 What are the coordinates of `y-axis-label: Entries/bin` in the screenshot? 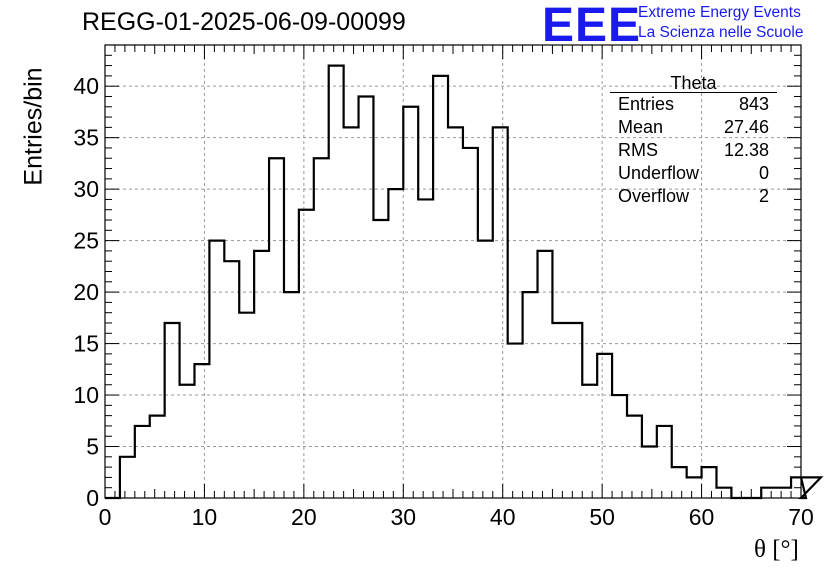 It's located at (33, 126).